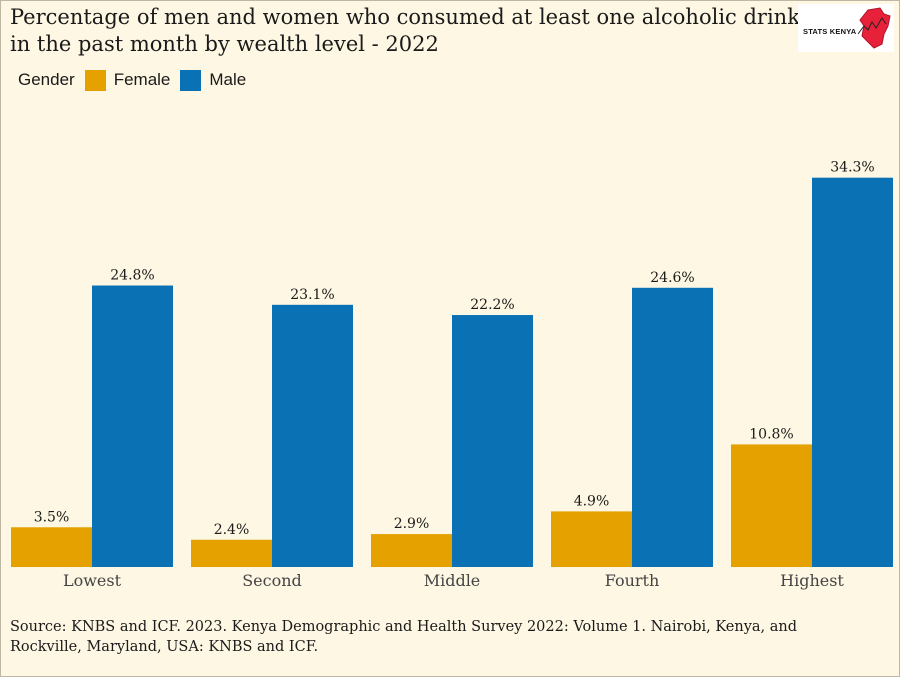  I want to click on bar-male-second, so click(312, 435).